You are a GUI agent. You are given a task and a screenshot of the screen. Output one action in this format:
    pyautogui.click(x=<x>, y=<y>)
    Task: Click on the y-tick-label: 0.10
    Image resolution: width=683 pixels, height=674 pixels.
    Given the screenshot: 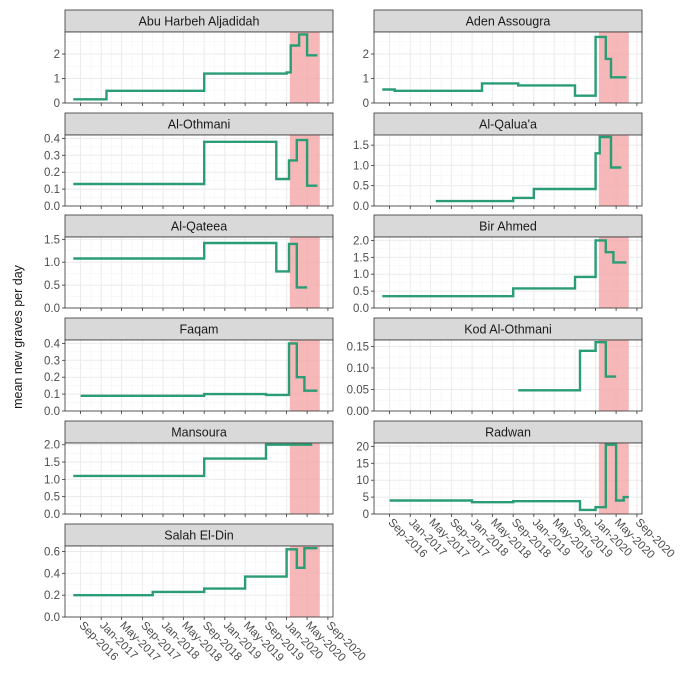 What is the action you would take?
    pyautogui.click(x=358, y=369)
    